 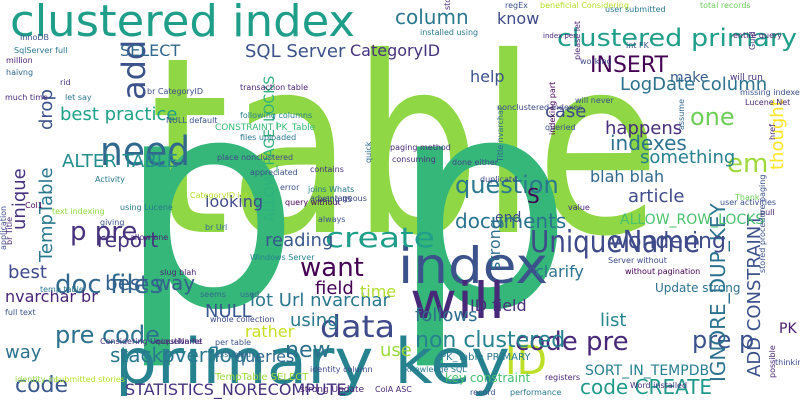 I want to click on word: InnoDB, so click(x=34, y=37).